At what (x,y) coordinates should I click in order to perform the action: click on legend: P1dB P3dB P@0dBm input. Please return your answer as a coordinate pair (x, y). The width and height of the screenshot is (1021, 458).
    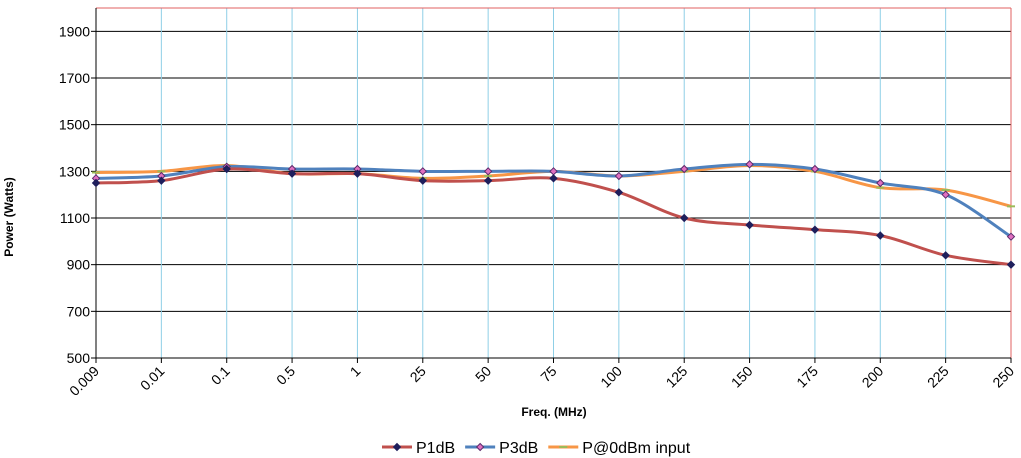
    Looking at the image, I should click on (536, 448).